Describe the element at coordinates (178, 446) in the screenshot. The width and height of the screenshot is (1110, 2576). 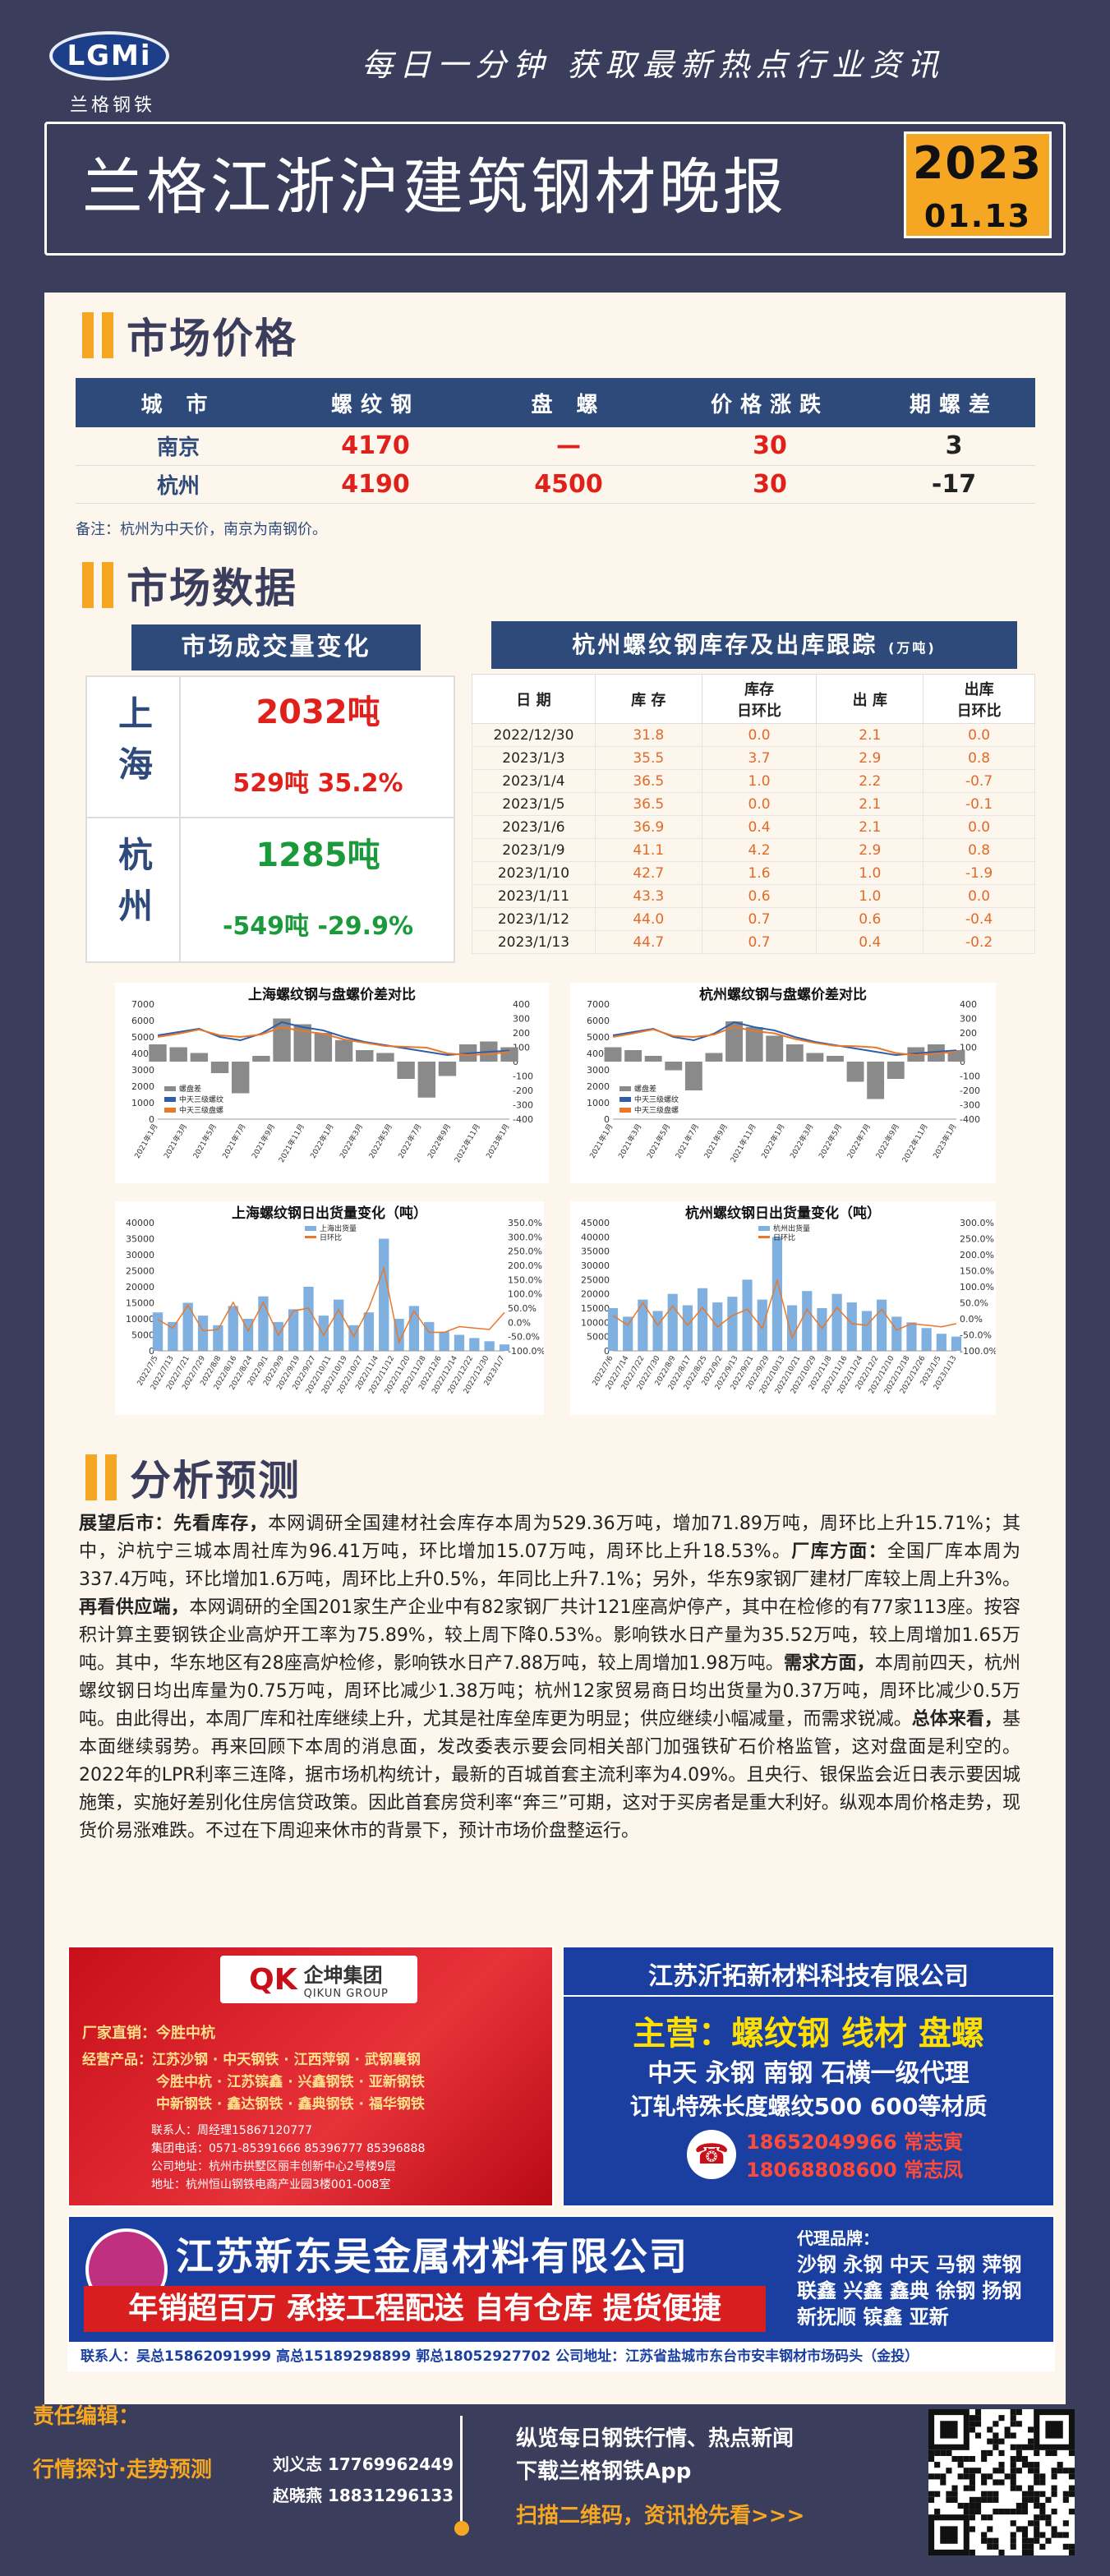
I see `cell-city: 南京` at that location.